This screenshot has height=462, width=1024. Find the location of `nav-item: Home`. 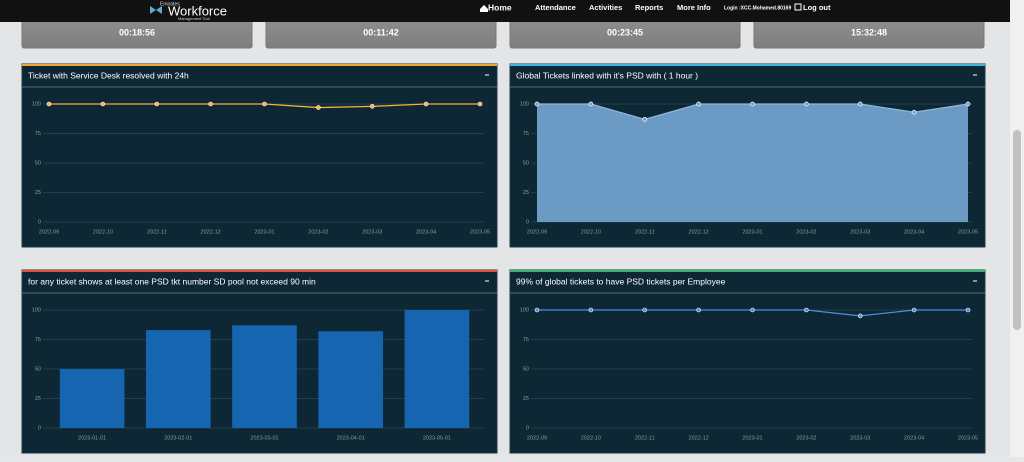

nav-item: Home is located at coordinates (500, 7).